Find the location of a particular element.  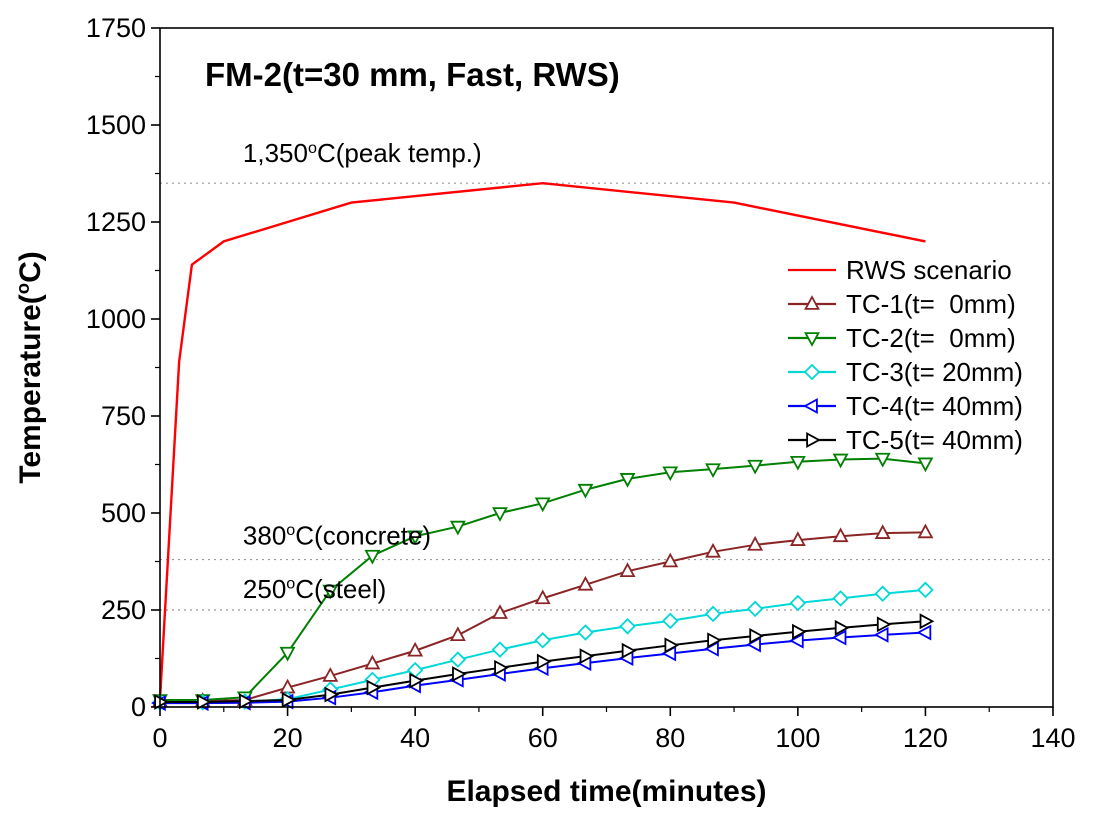

y-tick-label: 1000 is located at coordinates (116, 319).